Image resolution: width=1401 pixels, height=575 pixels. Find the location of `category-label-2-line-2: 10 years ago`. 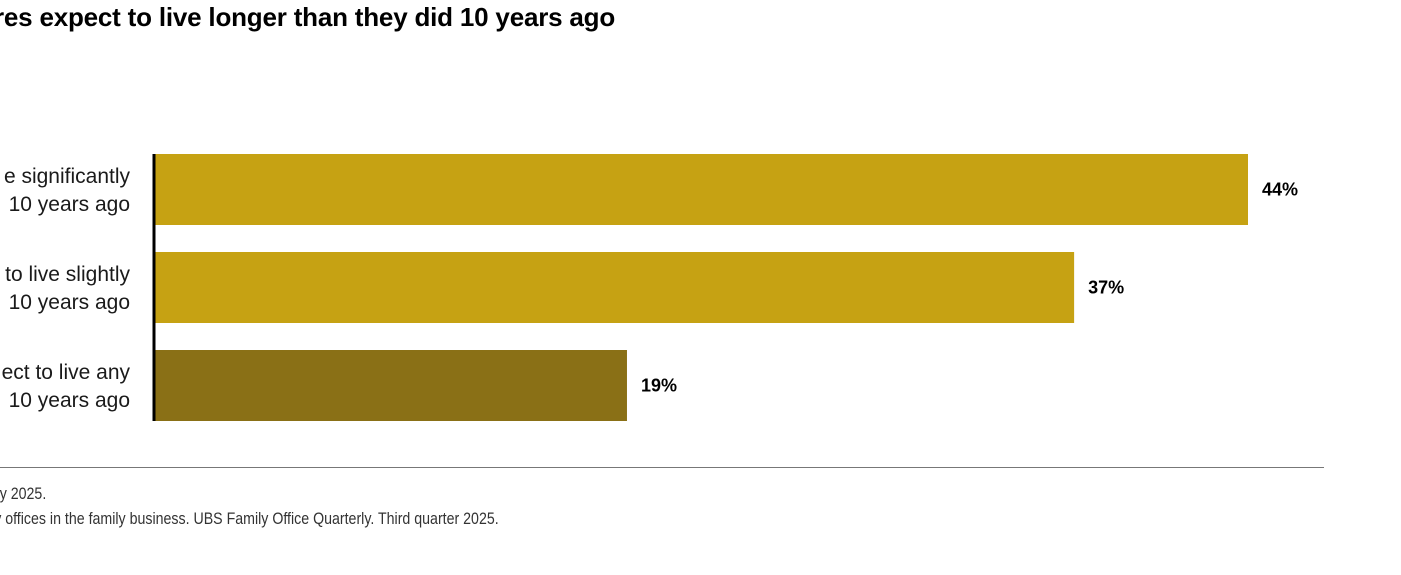

category-label-2-line-2: 10 years ago is located at coordinates (69, 302).